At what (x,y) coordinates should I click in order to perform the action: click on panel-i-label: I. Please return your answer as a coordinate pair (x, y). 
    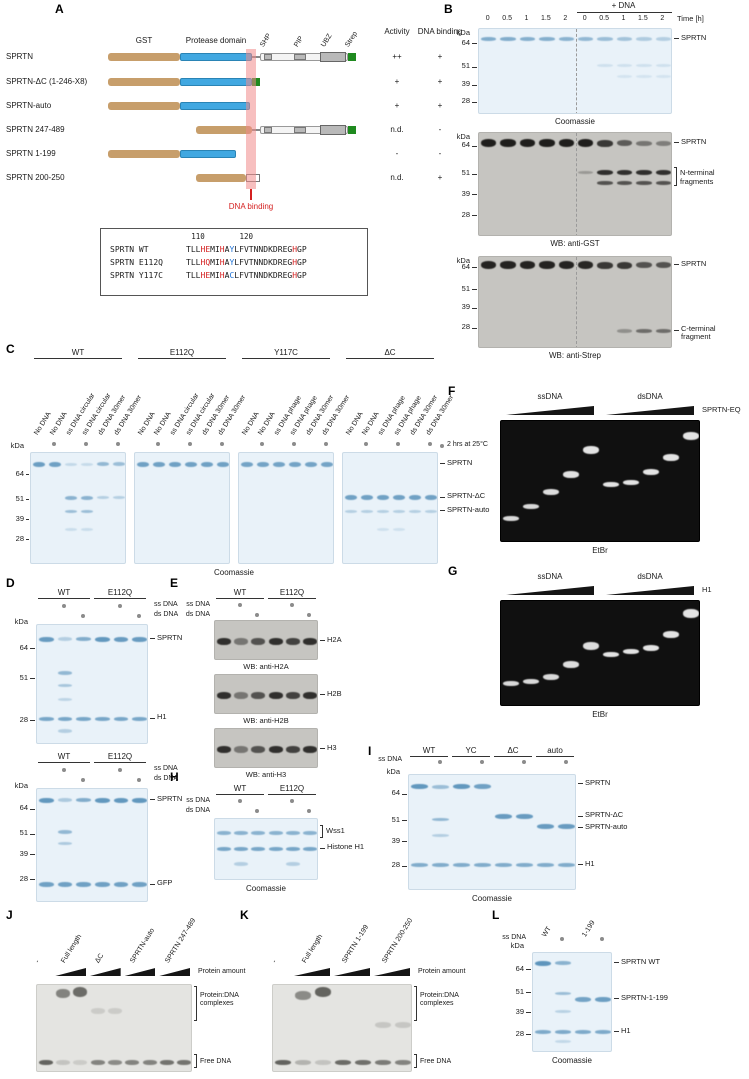
    Looking at the image, I should click on (370, 751).